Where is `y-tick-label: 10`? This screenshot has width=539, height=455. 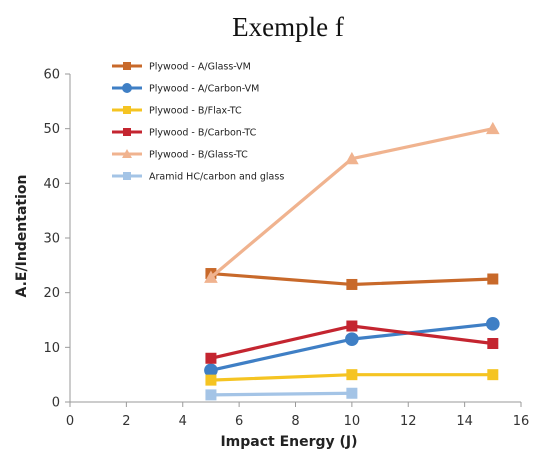
y-tick-label: 10 is located at coordinates (51, 348).